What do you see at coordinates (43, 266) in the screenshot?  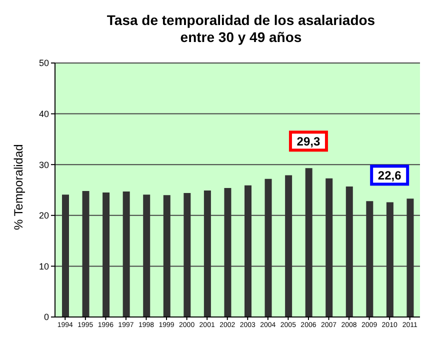 I see `y-tick-label: 10` at bounding box center [43, 266].